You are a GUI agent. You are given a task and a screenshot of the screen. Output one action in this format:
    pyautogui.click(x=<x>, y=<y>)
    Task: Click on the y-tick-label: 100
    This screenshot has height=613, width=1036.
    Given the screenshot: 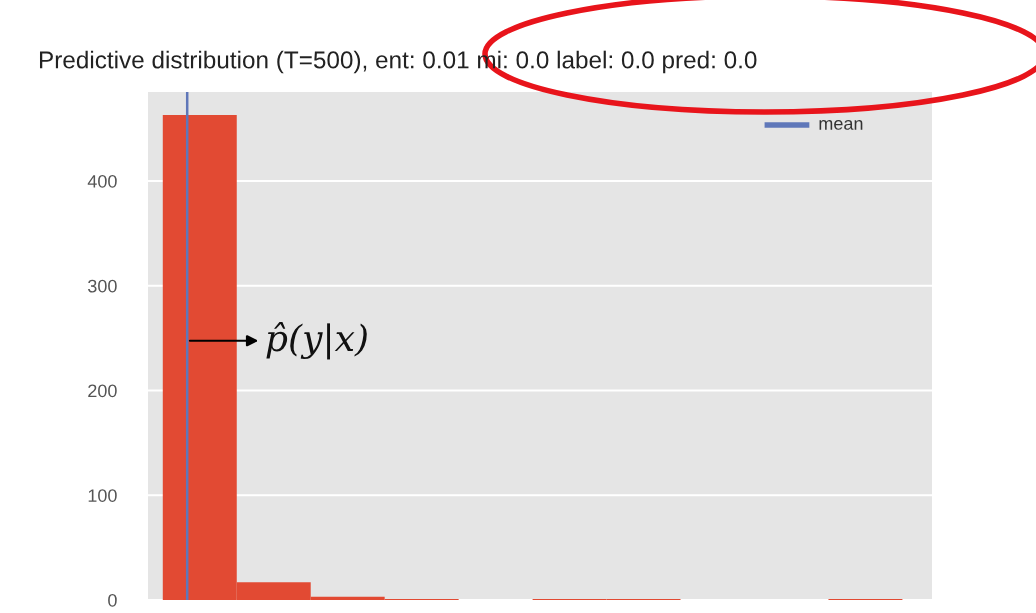 What is the action you would take?
    pyautogui.click(x=102, y=495)
    